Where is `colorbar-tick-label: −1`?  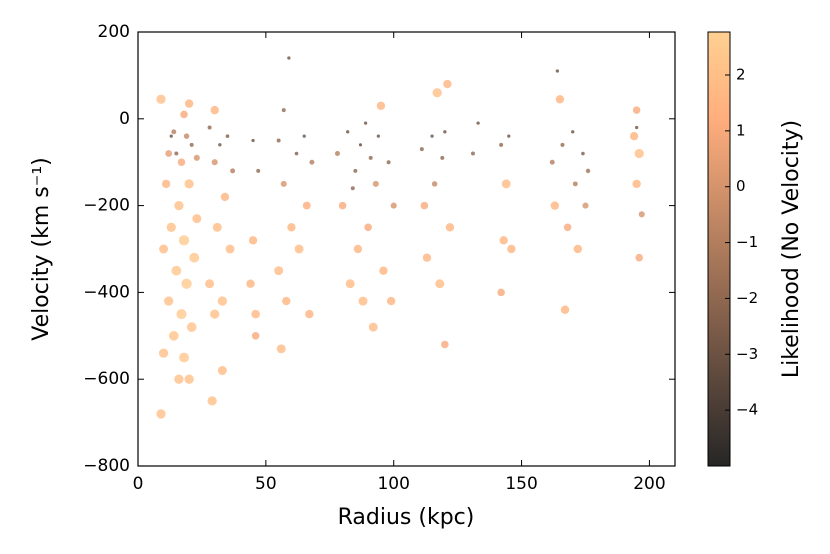
colorbar-tick-label: −1 is located at coordinates (747, 242).